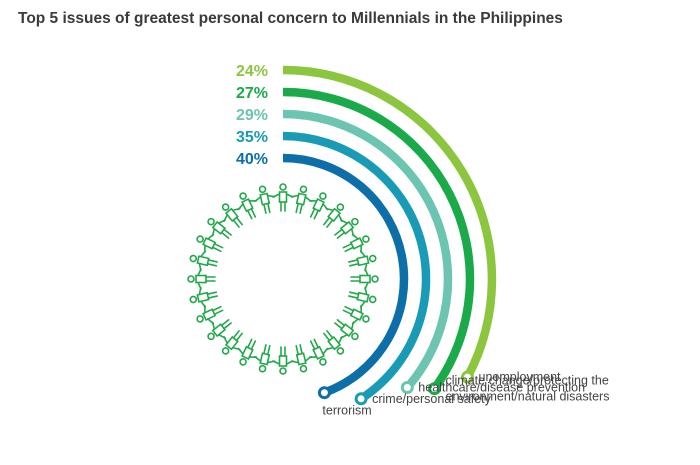 The height and width of the screenshot is (465, 700). Describe the element at coordinates (432, 399) in the screenshot. I see `category-label-line: crime/personal safety` at that location.